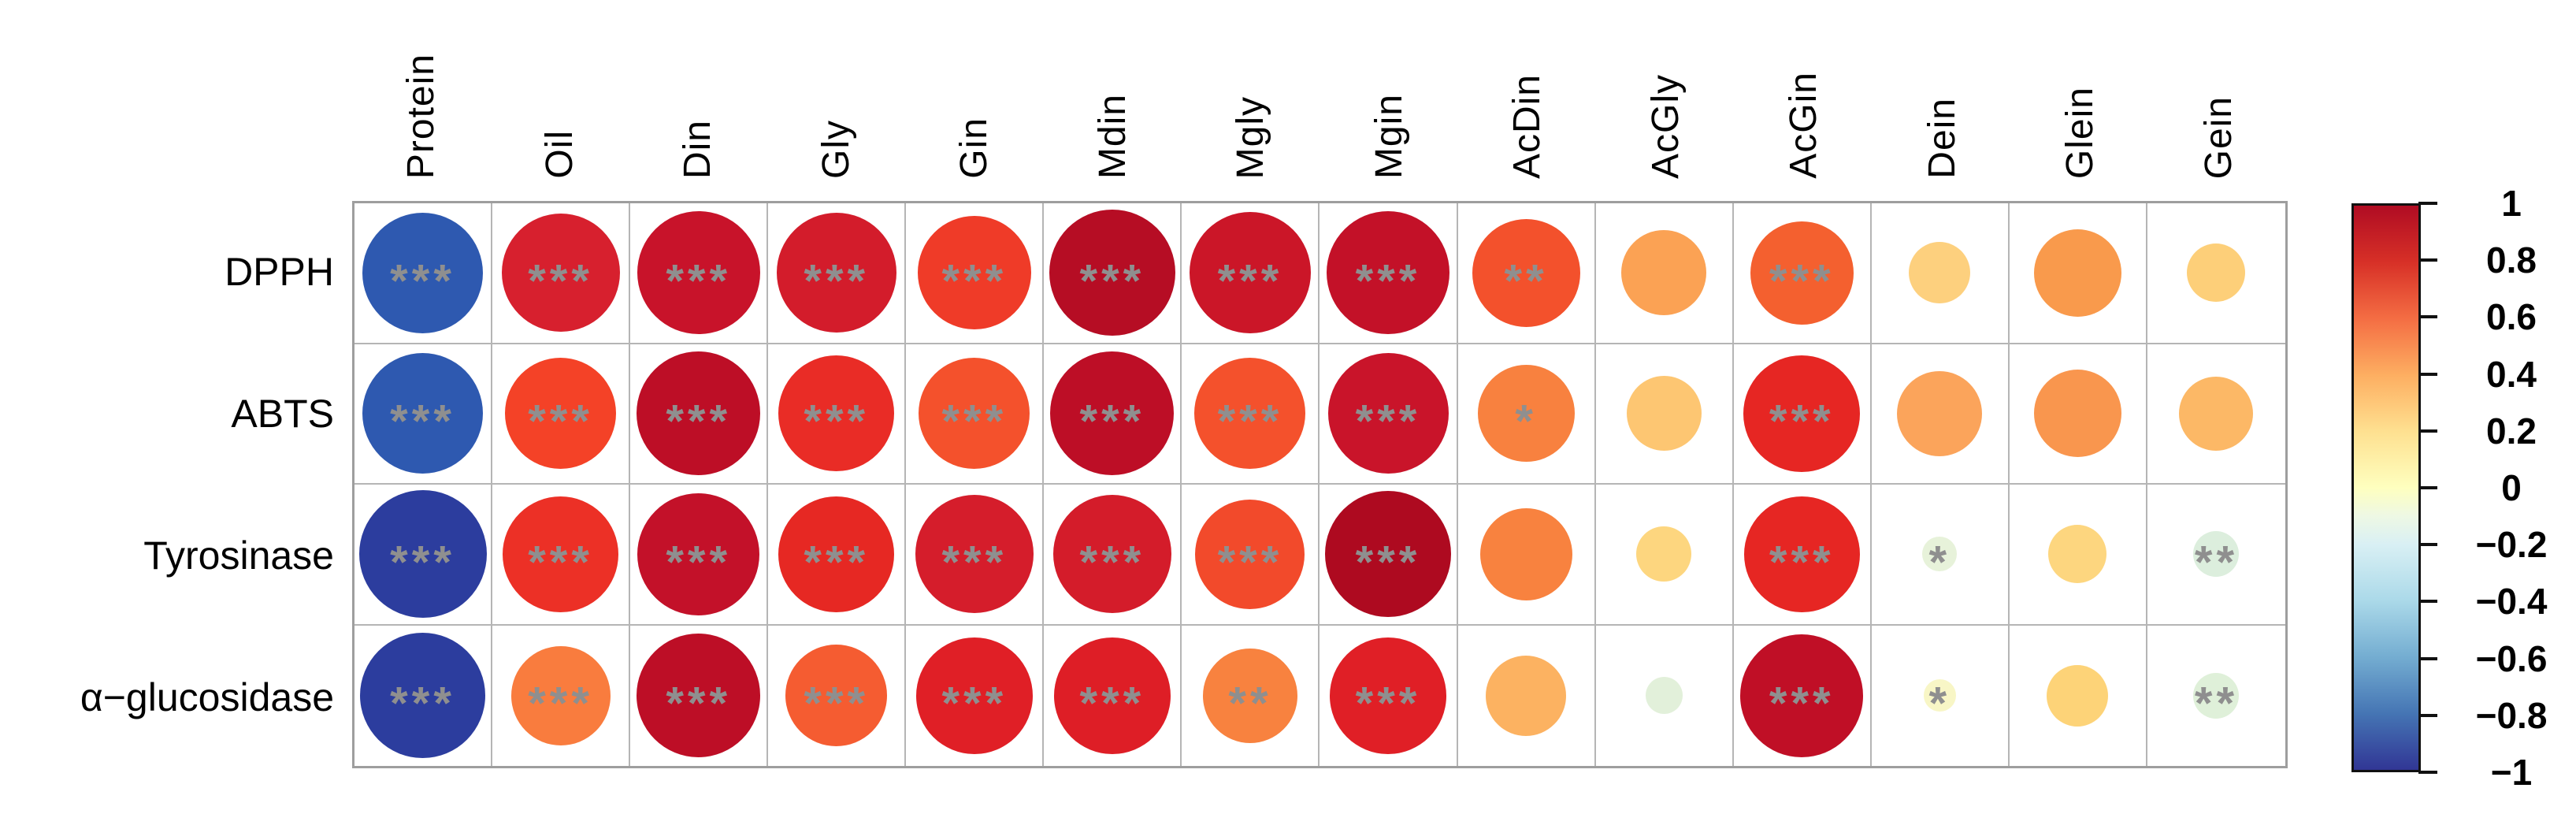 The width and height of the screenshot is (2576, 814). Describe the element at coordinates (1665, 126) in the screenshot. I see `column-label-text: AcGly` at that location.